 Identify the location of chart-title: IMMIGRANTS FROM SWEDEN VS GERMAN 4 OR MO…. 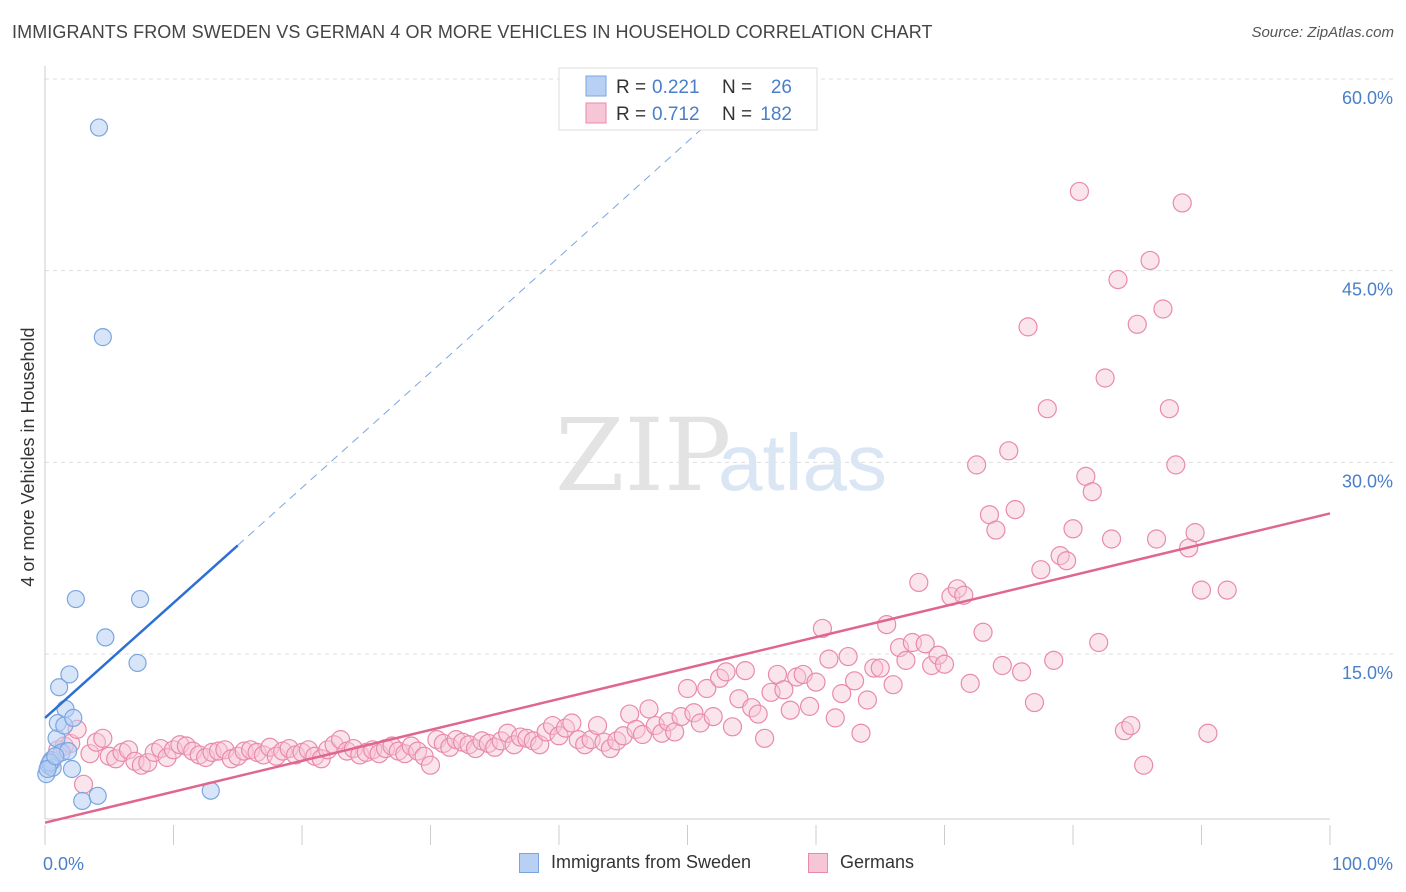
(472, 32).